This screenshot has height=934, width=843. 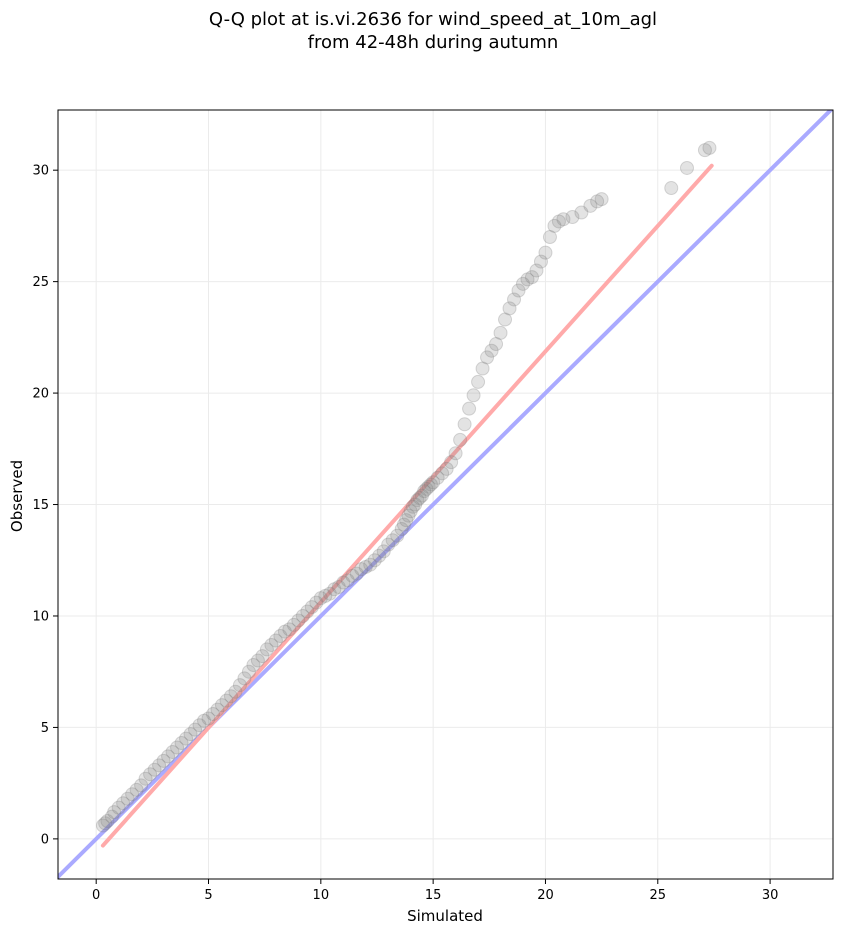 I want to click on x-tick-label: 10, so click(x=321, y=895).